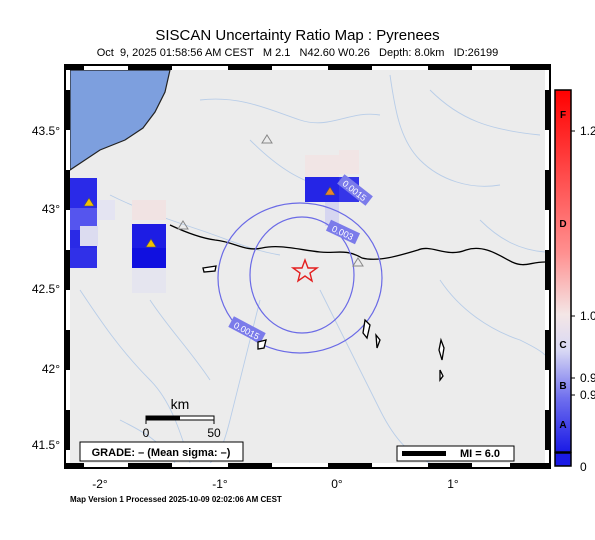  I want to click on sea-area, so click(120, 120).